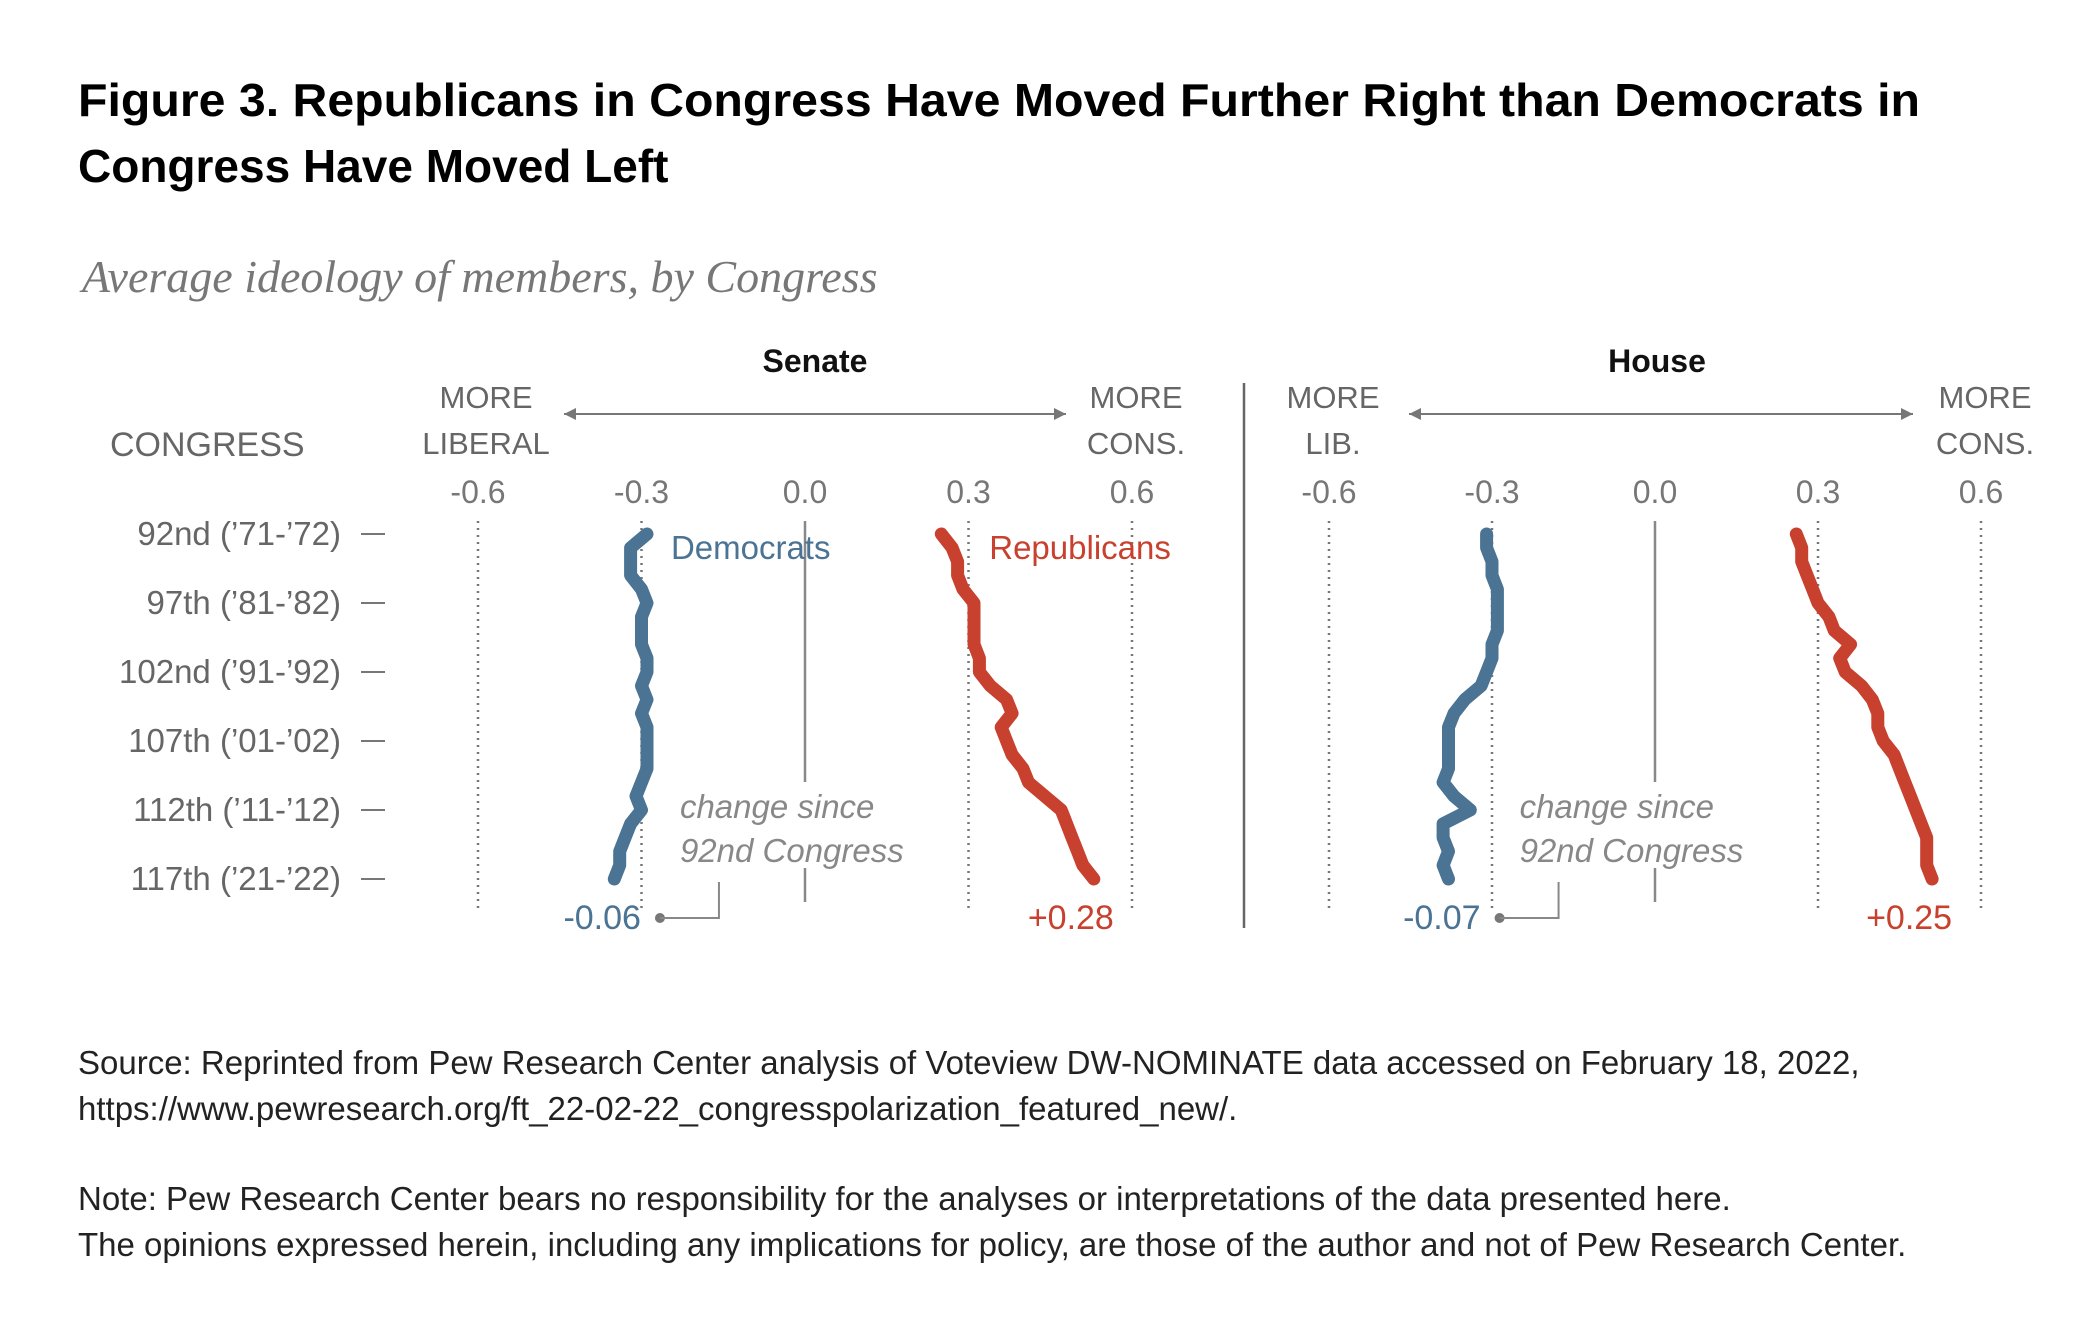 The image size is (2084, 1322). Describe the element at coordinates (236, 878) in the screenshot. I see `y-tick-label: 117th (’21-’22)` at that location.